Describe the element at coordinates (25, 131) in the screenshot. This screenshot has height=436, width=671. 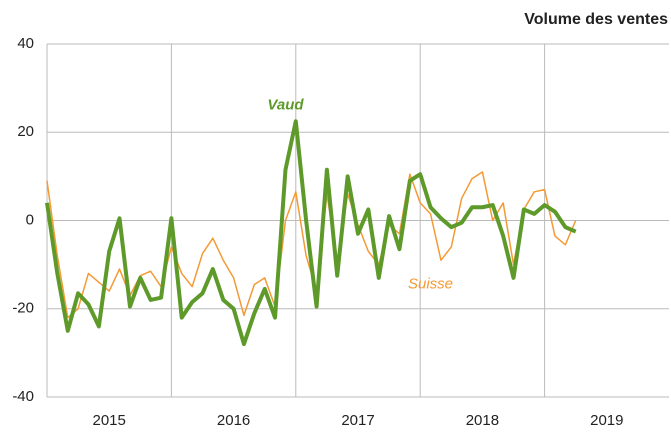
I see `y-tick-label: 20` at that location.